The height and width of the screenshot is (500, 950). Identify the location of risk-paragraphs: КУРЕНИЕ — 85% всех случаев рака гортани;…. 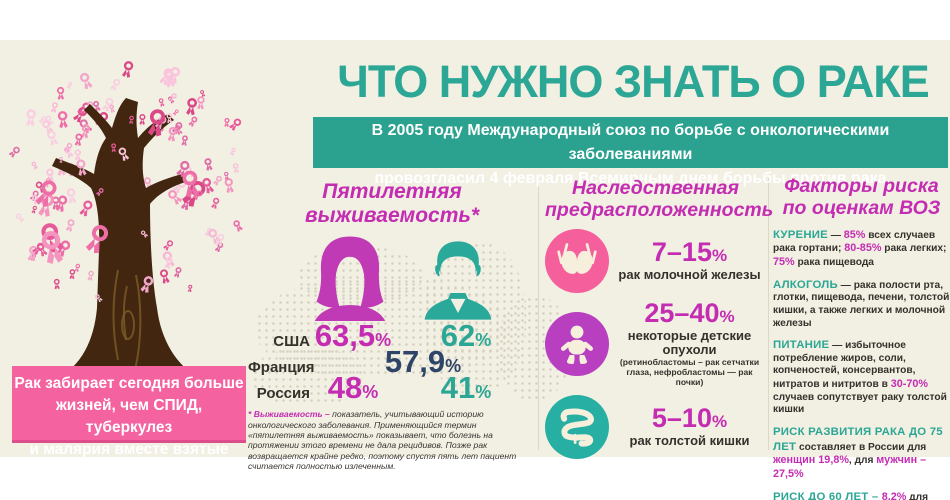
(861, 364).